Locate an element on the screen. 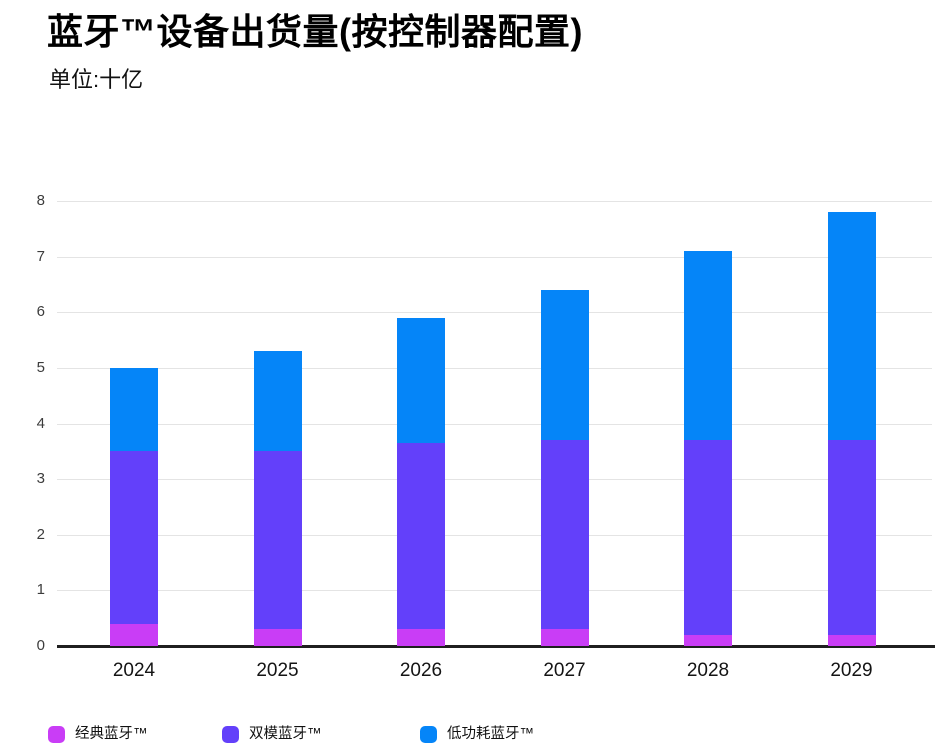  legend-item-1: 双模蓝牙™ is located at coordinates (272, 734).